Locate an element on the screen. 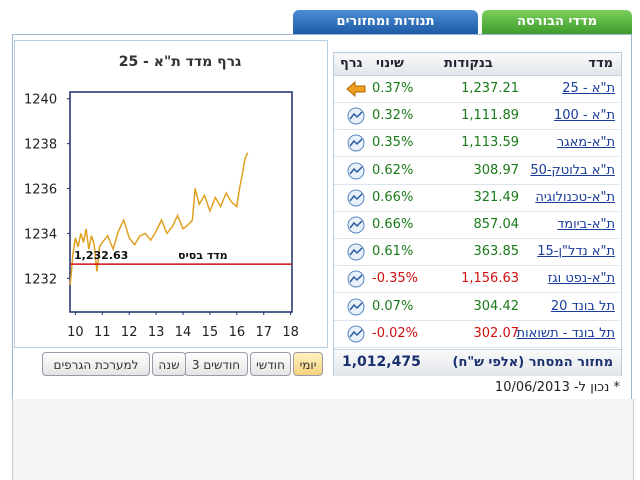 The image size is (640, 480). header-cell: בנקודות is located at coordinates (468, 63).